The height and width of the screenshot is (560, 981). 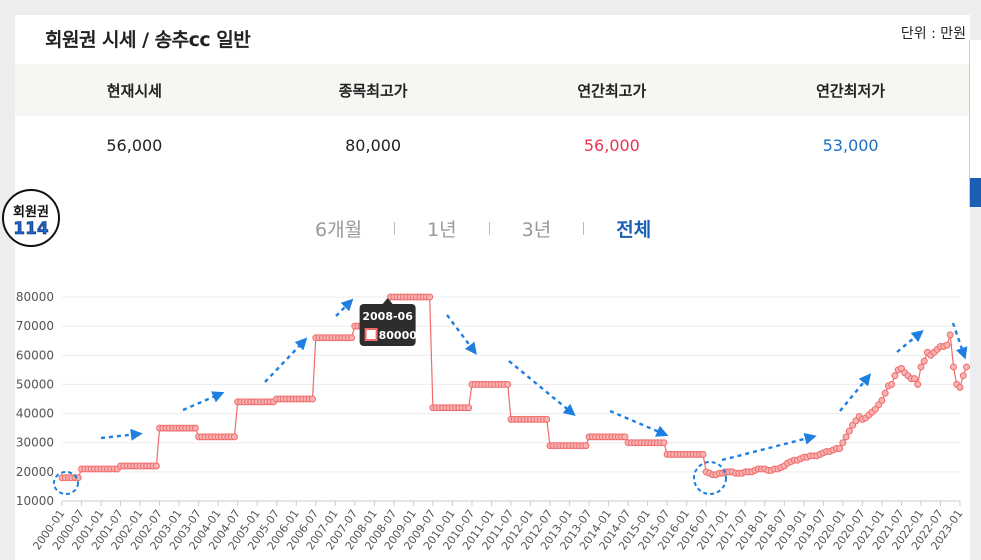 I want to click on y-tick-label: 70000, so click(x=35, y=326).